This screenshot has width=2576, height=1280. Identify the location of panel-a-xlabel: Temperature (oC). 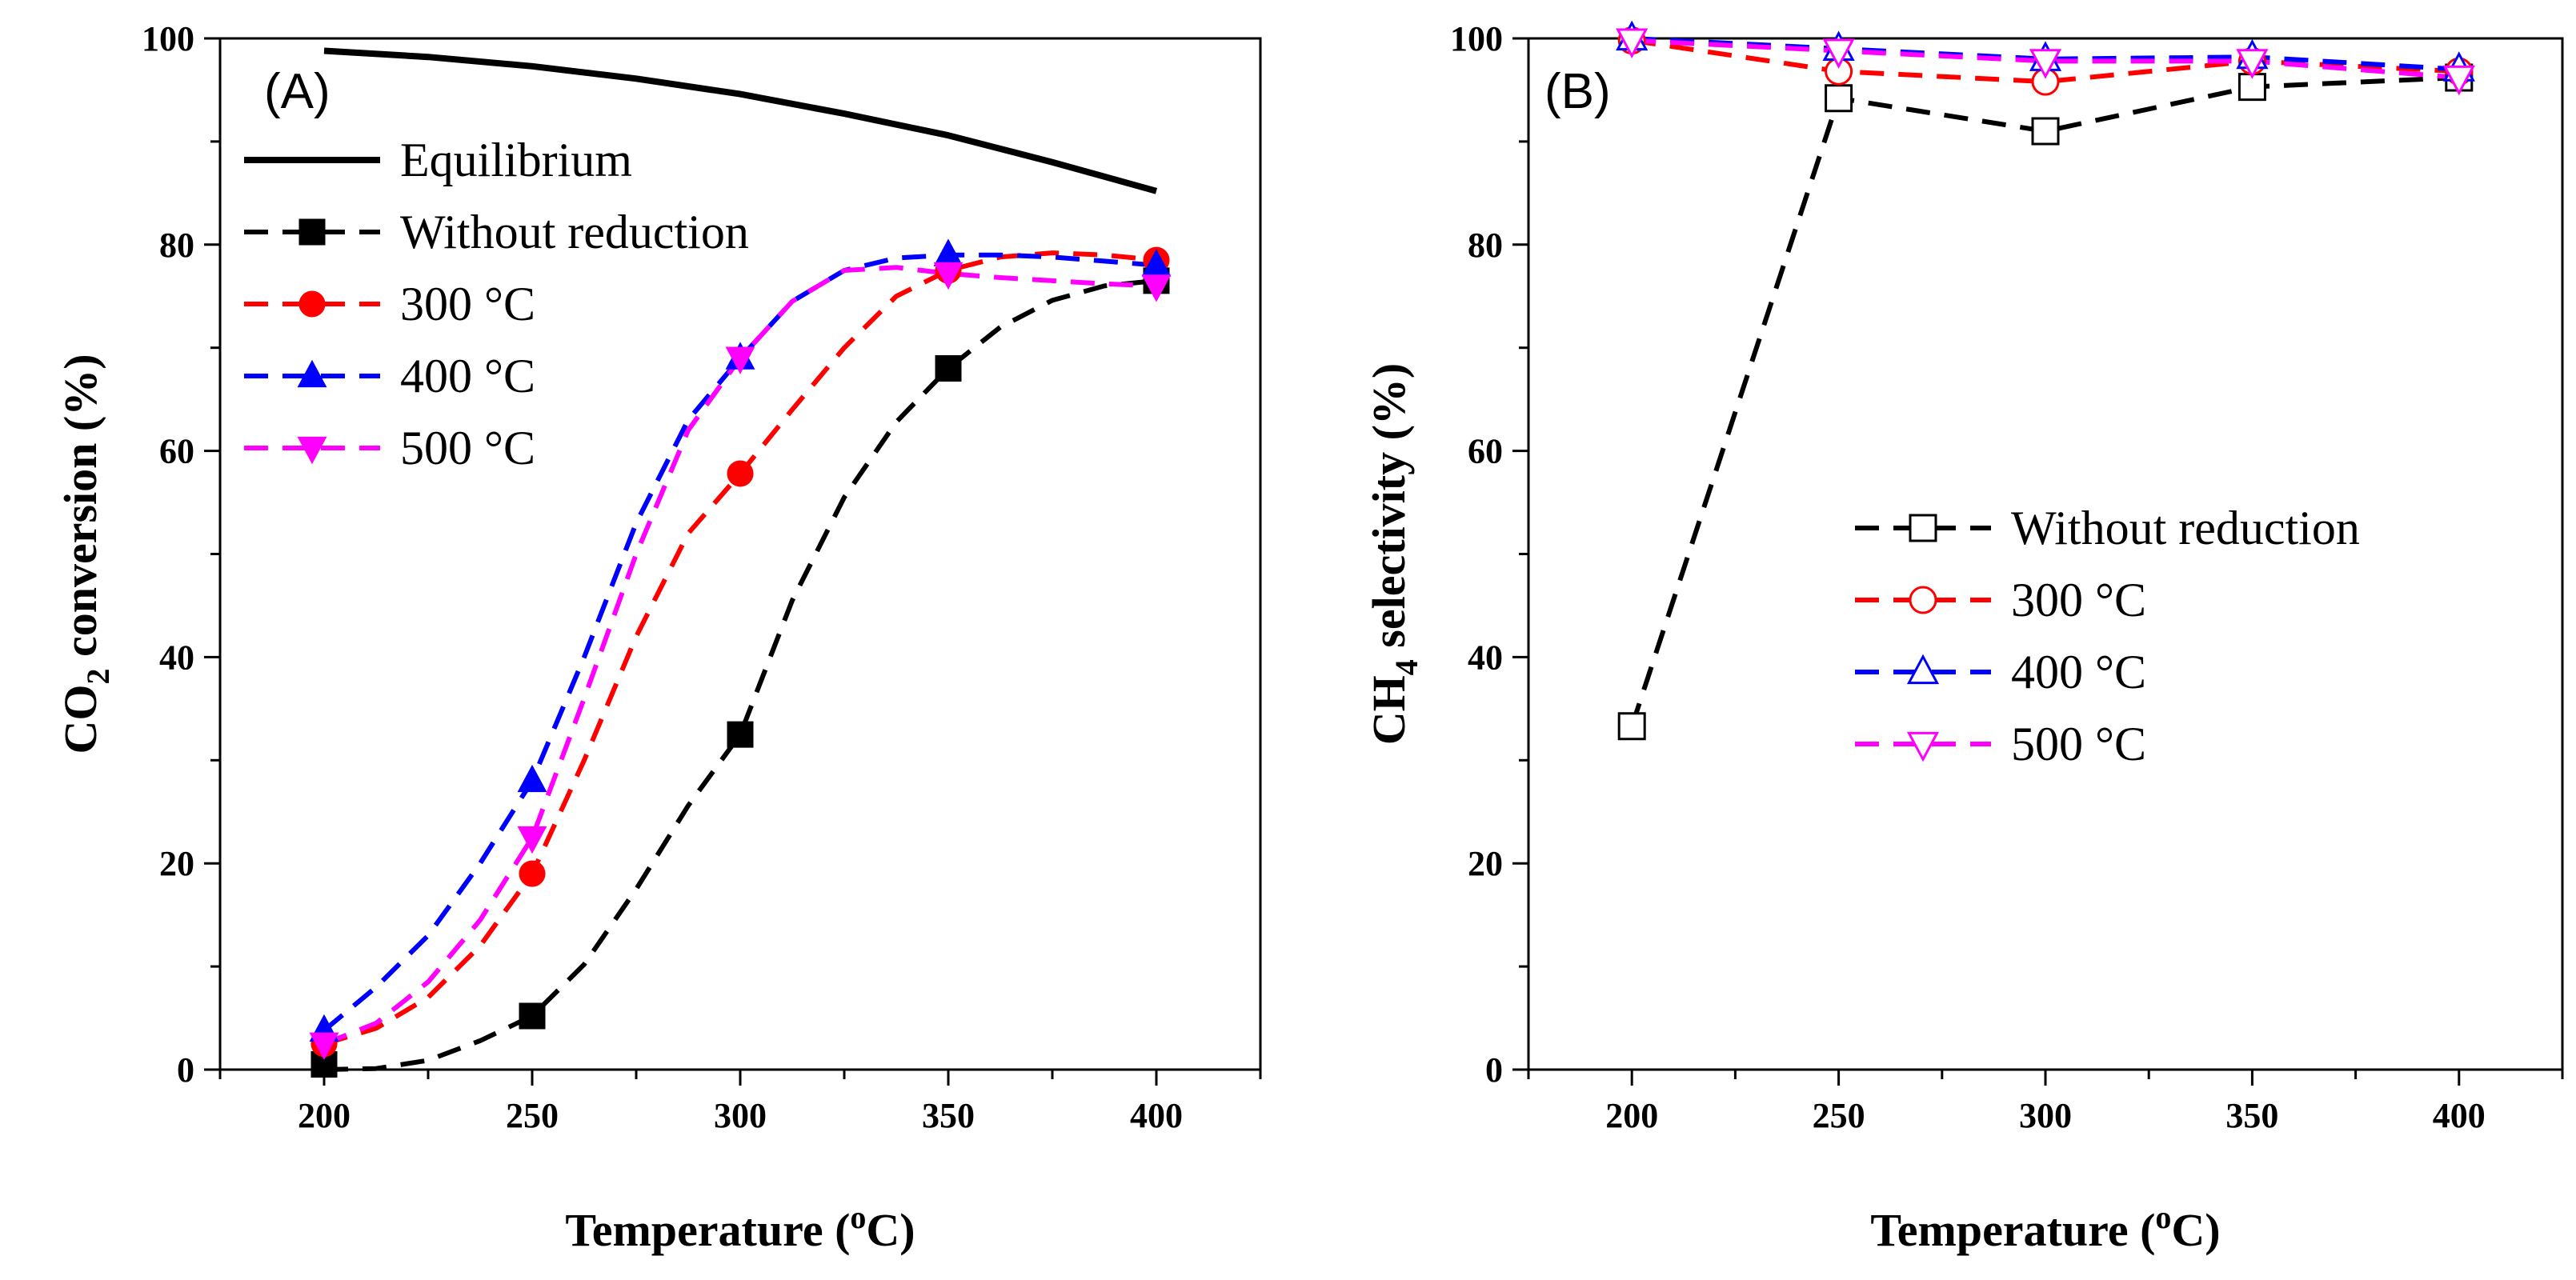
(740, 1227).